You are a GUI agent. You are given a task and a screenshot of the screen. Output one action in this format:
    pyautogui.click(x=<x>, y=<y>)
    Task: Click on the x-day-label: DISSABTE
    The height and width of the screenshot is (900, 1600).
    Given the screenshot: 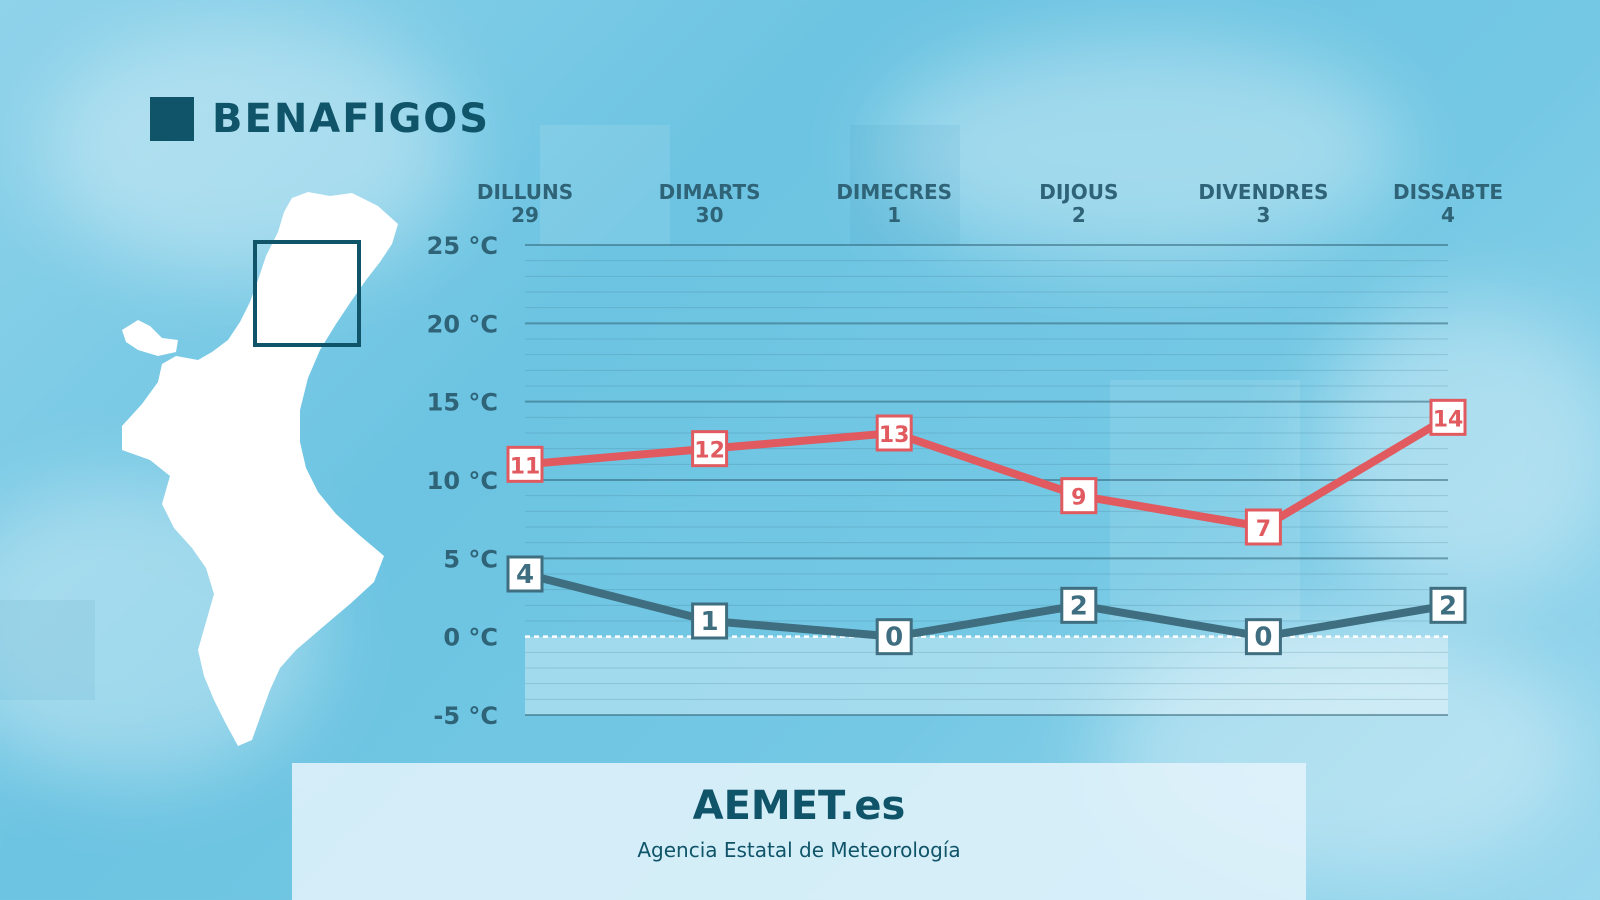 What is the action you would take?
    pyautogui.click(x=1448, y=192)
    